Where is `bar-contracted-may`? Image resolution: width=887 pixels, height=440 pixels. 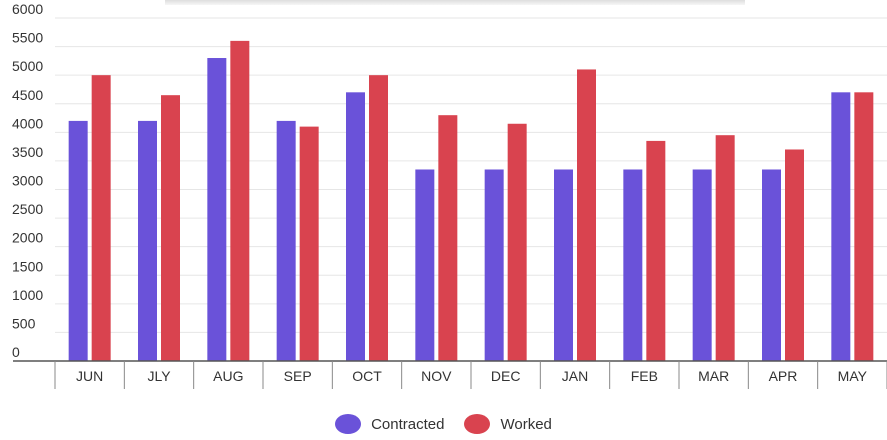
bar-contracted-may is located at coordinates (841, 227).